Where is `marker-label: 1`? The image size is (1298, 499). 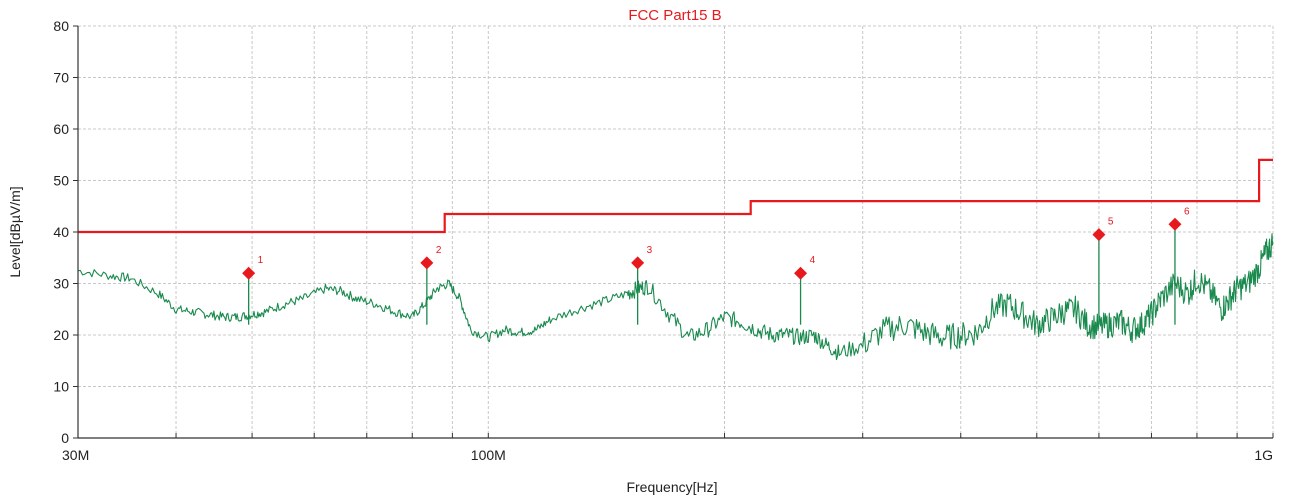
marker-label: 1 is located at coordinates (261, 260).